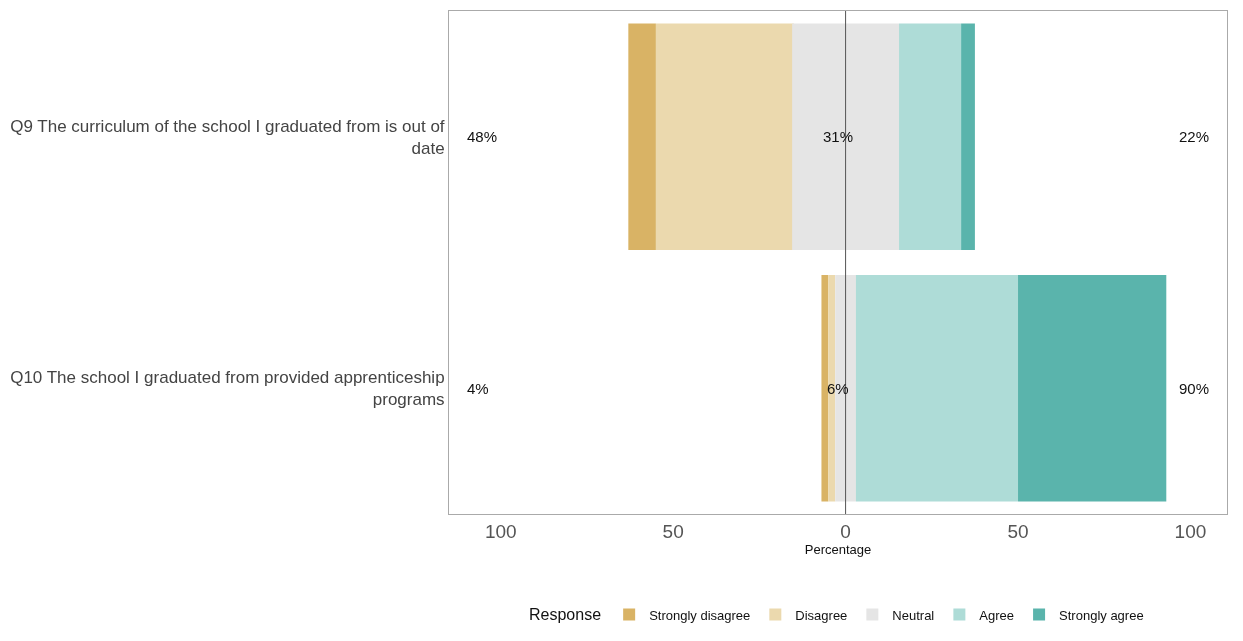  What do you see at coordinates (482, 136) in the screenshot?
I see `annotation: 48%` at bounding box center [482, 136].